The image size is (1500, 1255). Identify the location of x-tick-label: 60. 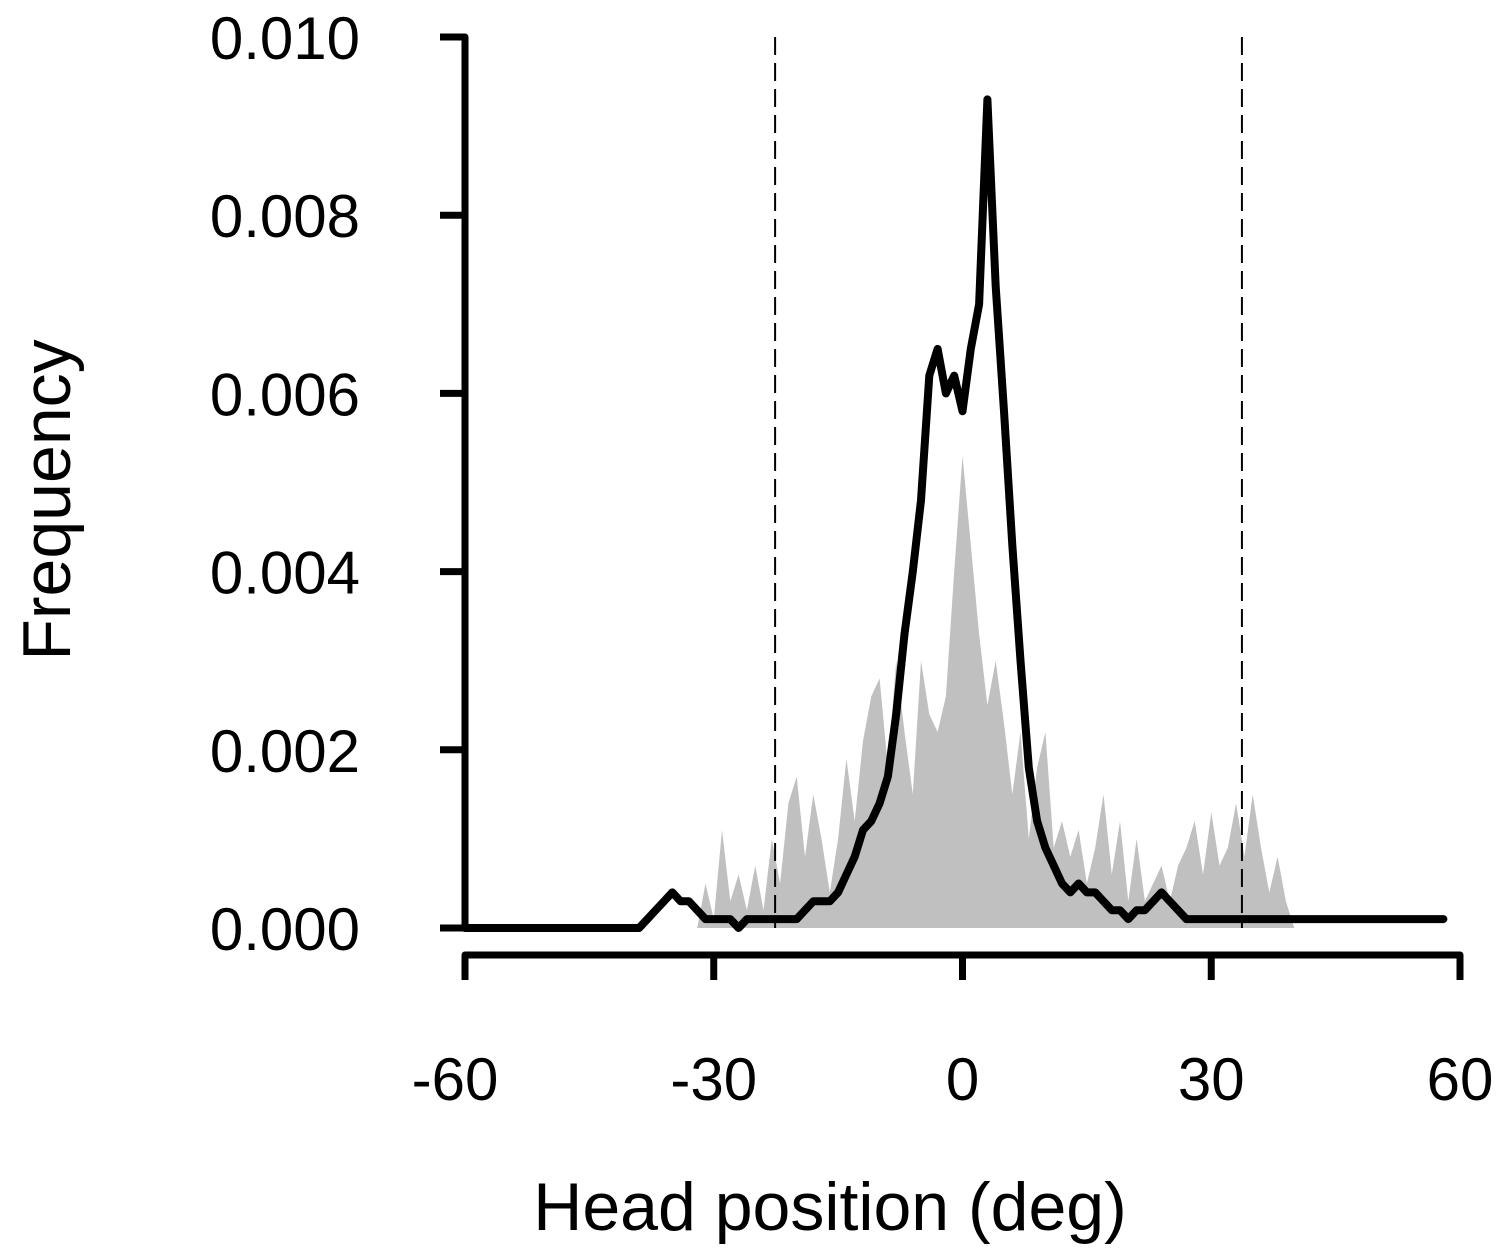
(1460, 1079).